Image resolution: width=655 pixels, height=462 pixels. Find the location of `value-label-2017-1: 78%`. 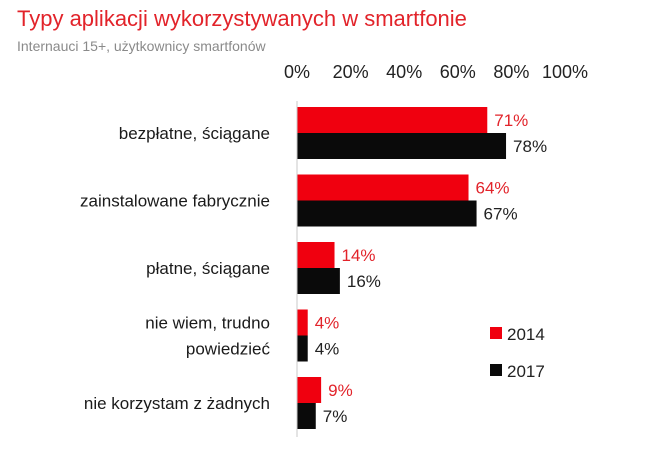

value-label-2017-1: 78% is located at coordinates (530, 146).